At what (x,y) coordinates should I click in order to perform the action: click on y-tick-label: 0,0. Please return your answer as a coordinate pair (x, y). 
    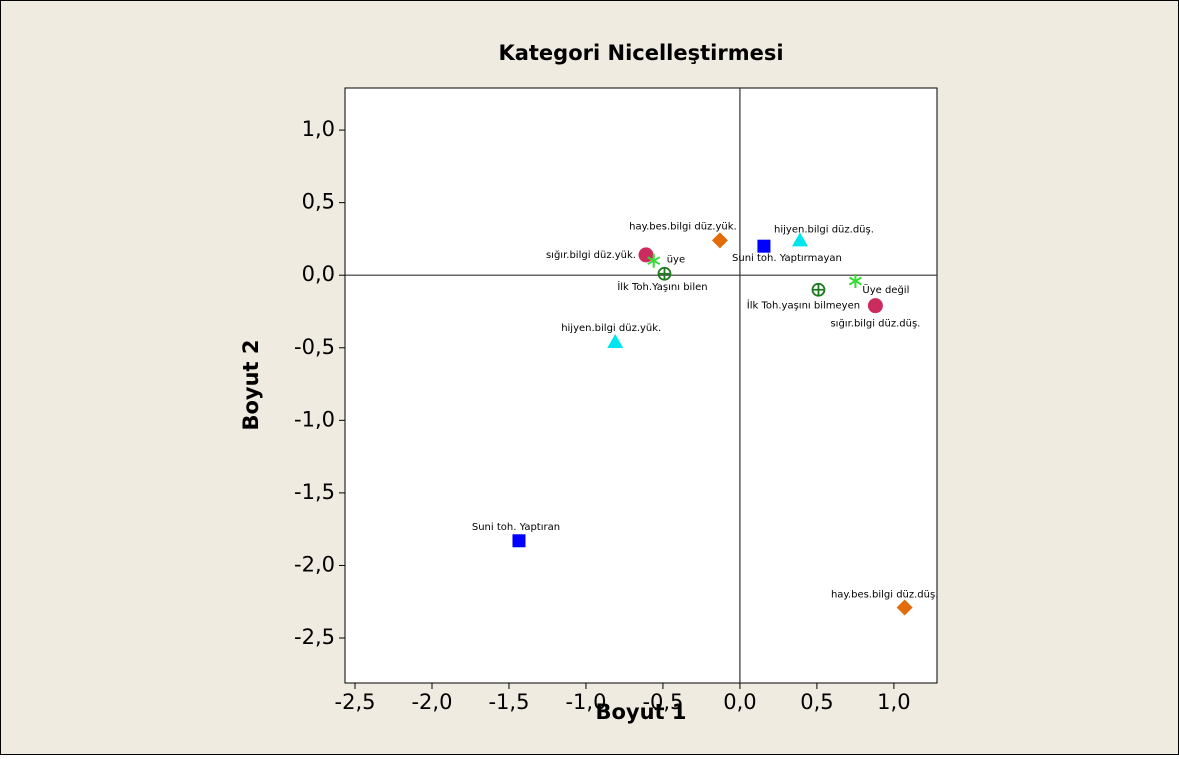
    Looking at the image, I should click on (318, 274).